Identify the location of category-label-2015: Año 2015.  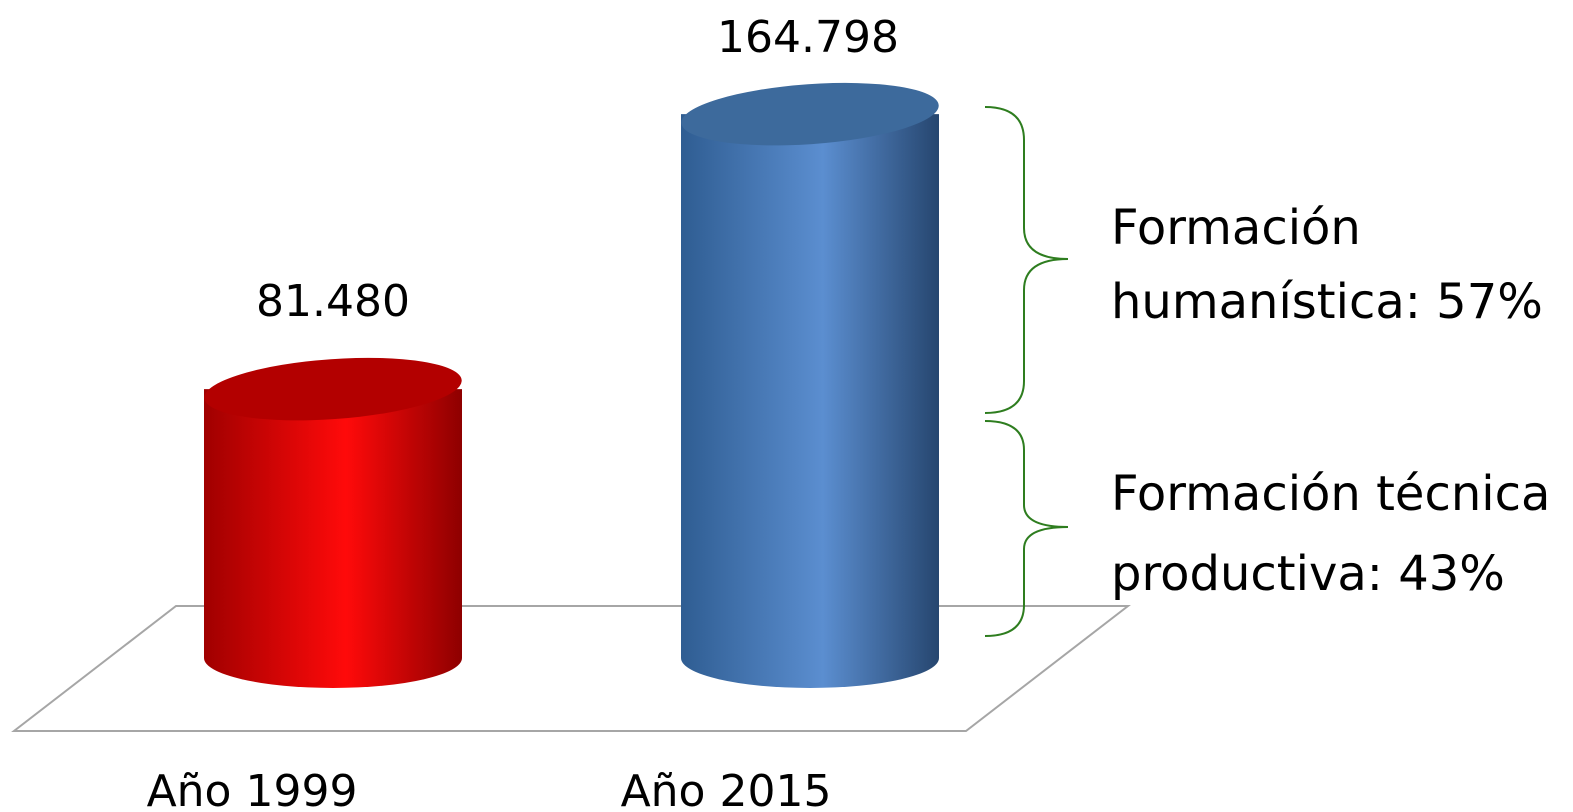
(726, 789).